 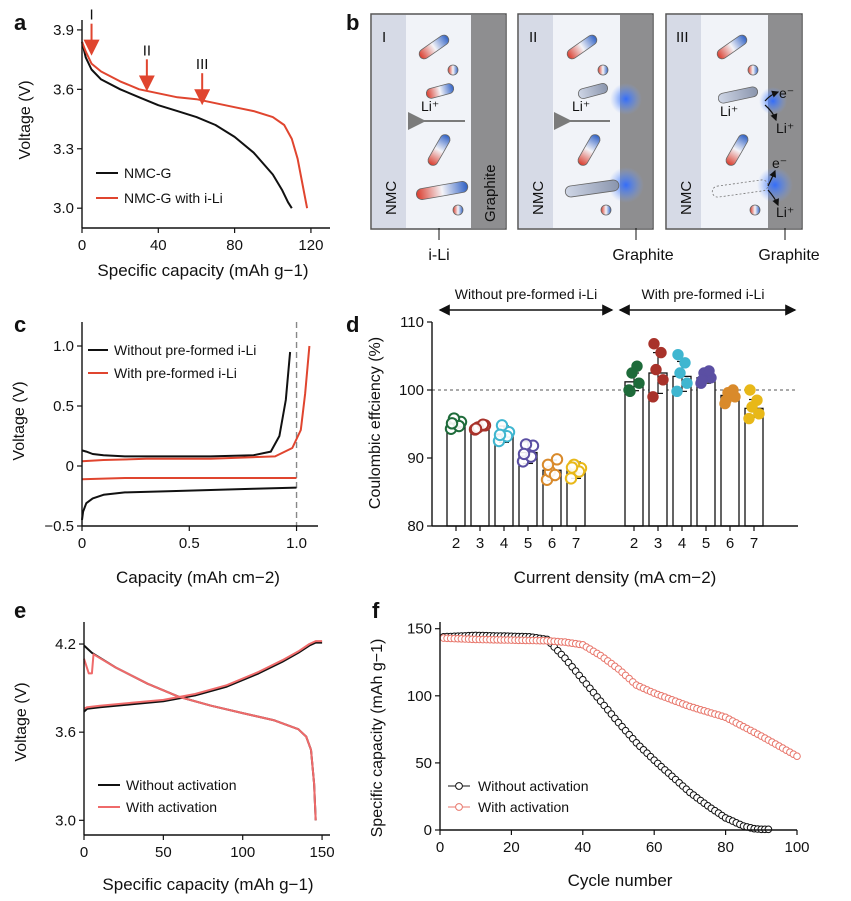 I want to click on stage-3-li-arrow, so click(x=773, y=198).